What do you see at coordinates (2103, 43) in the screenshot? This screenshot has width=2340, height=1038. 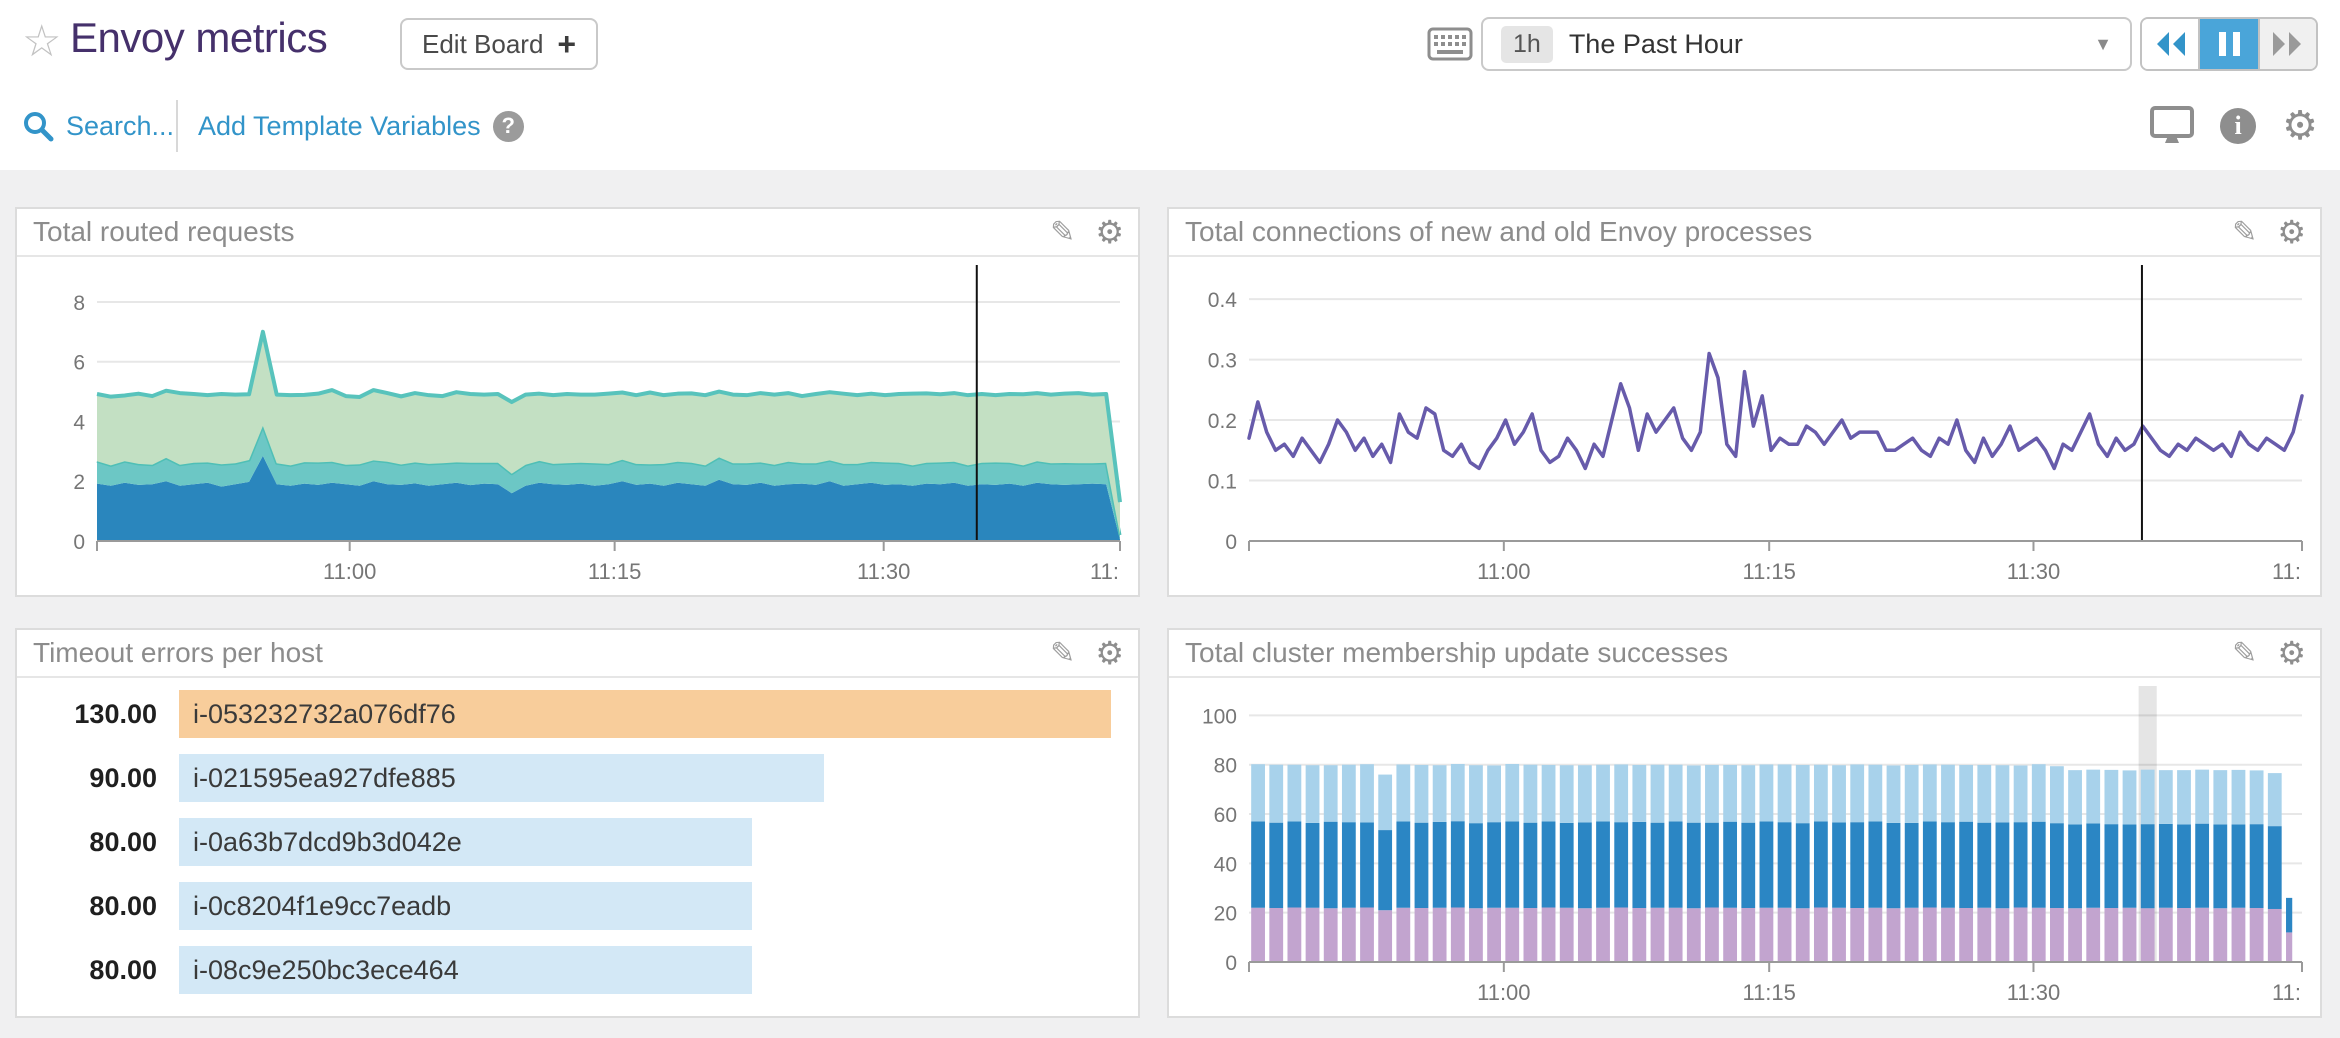 I see `caret-down-icon: ▼` at bounding box center [2103, 43].